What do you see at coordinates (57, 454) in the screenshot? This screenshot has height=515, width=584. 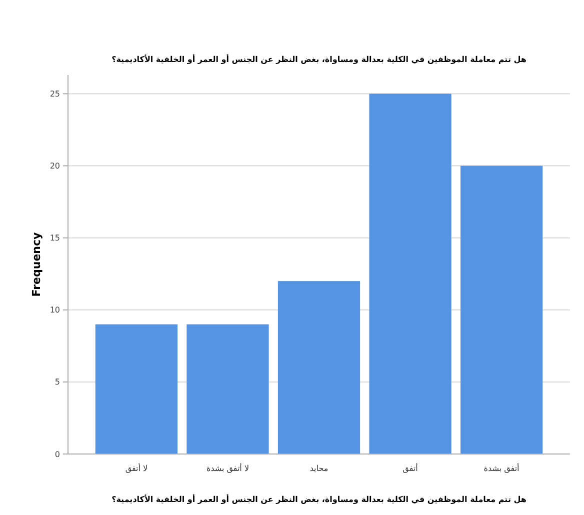 I see `y-tick-label: 0` at bounding box center [57, 454].